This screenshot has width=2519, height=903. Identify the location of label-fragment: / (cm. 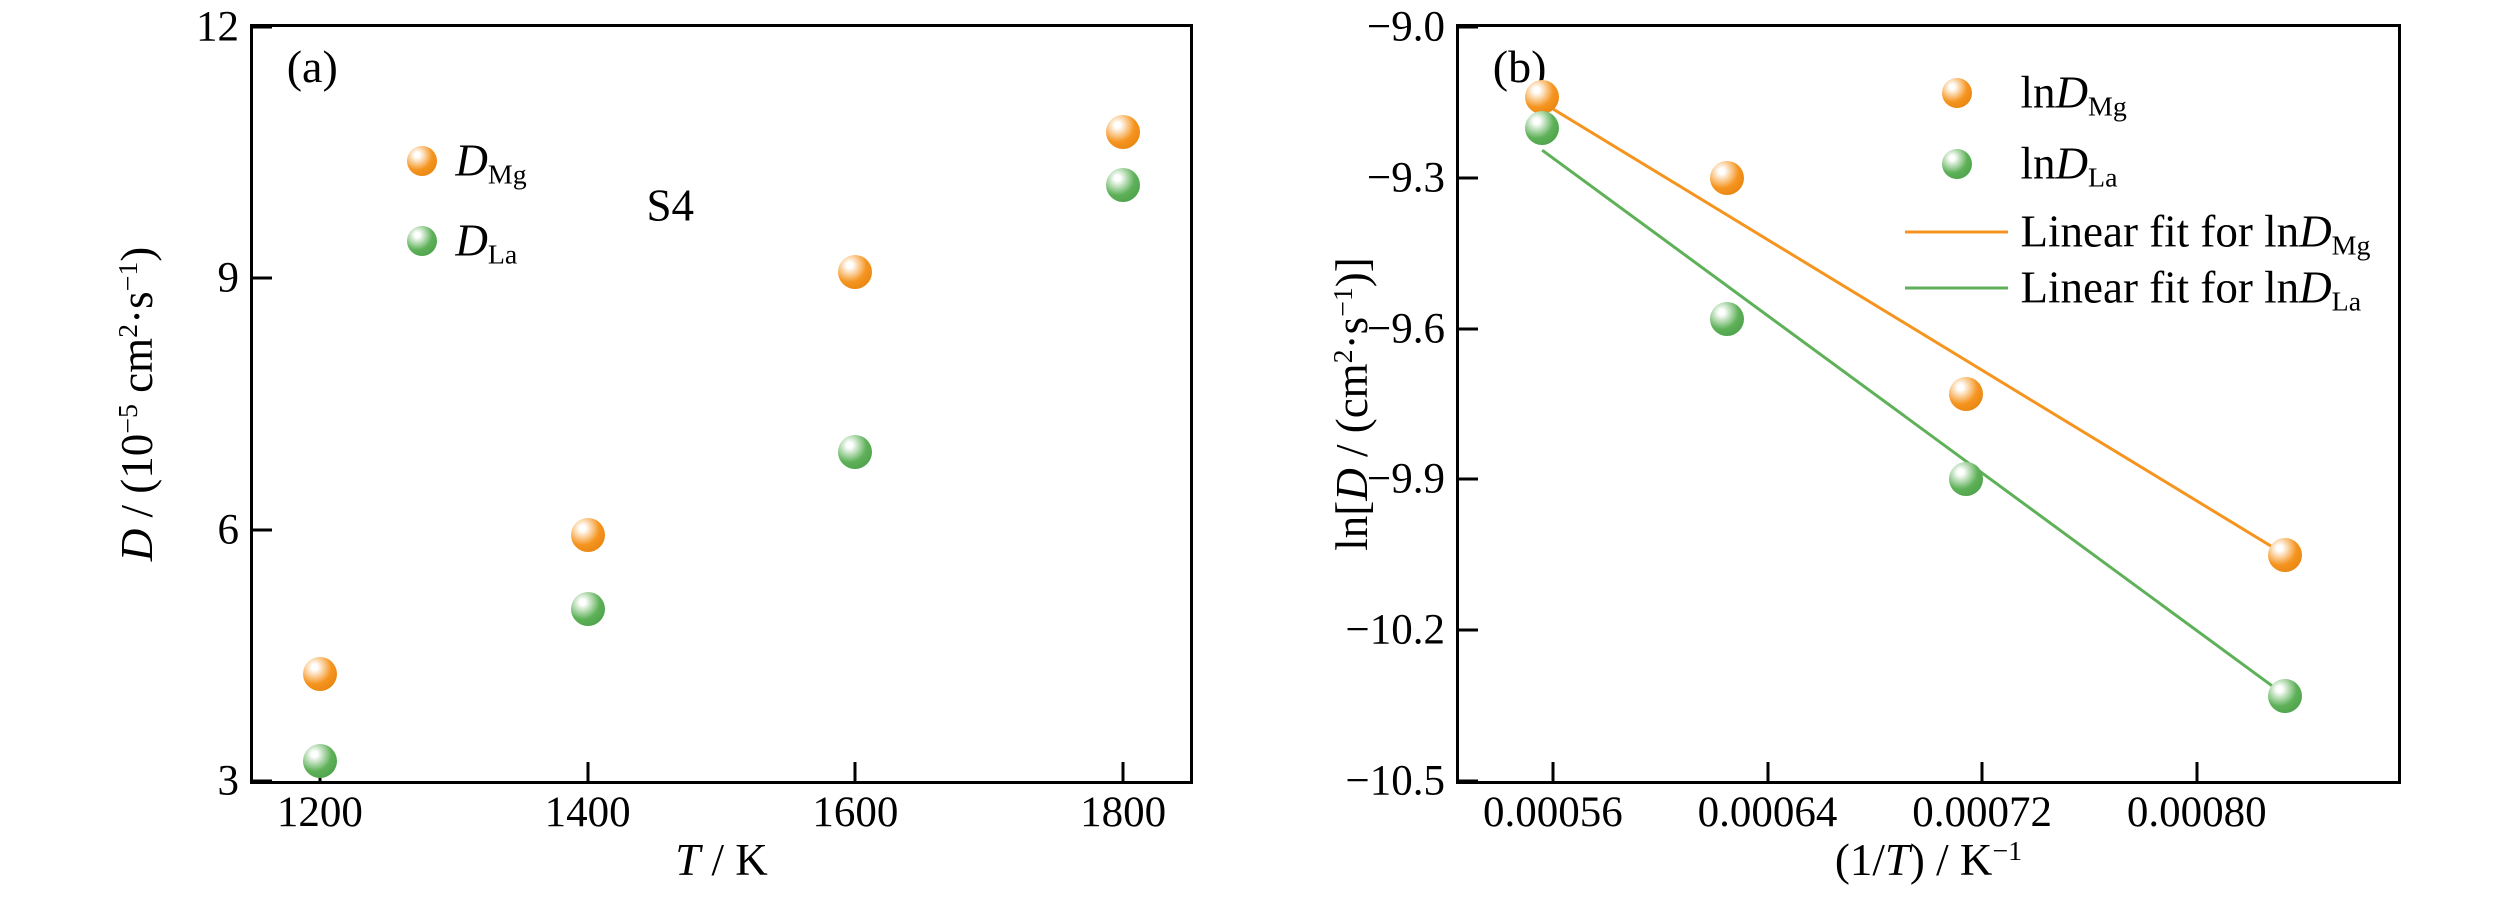
(1352, 416).